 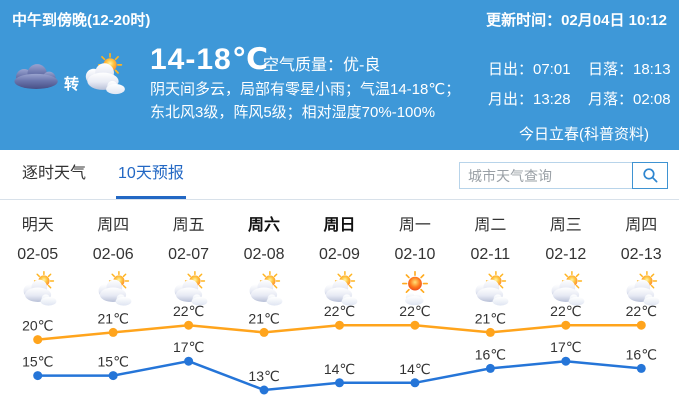 I want to click on day-label: 周三, so click(x=565, y=225).